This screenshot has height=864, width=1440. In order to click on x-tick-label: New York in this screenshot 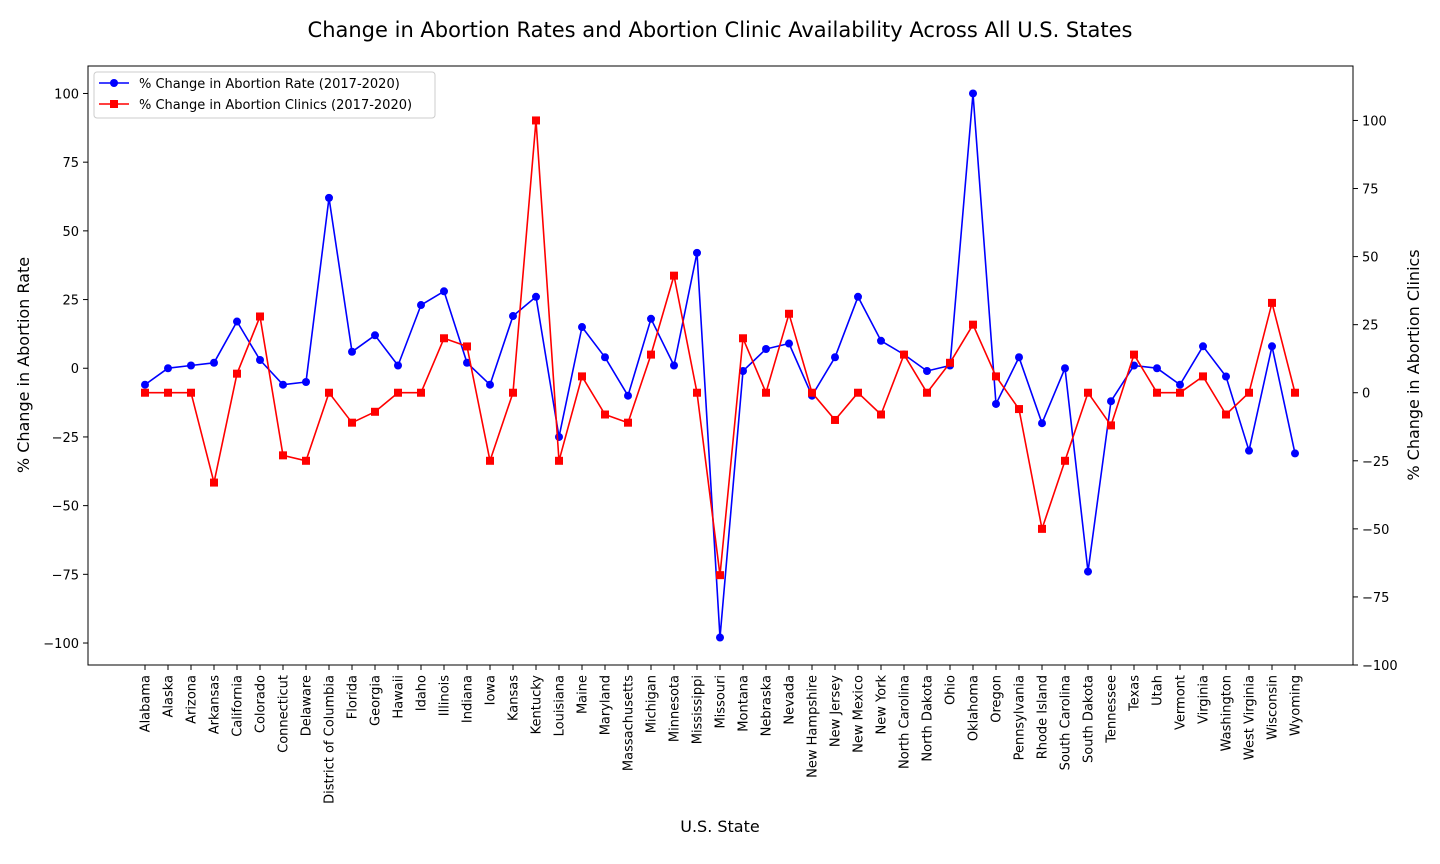, I will do `click(882, 705)`.